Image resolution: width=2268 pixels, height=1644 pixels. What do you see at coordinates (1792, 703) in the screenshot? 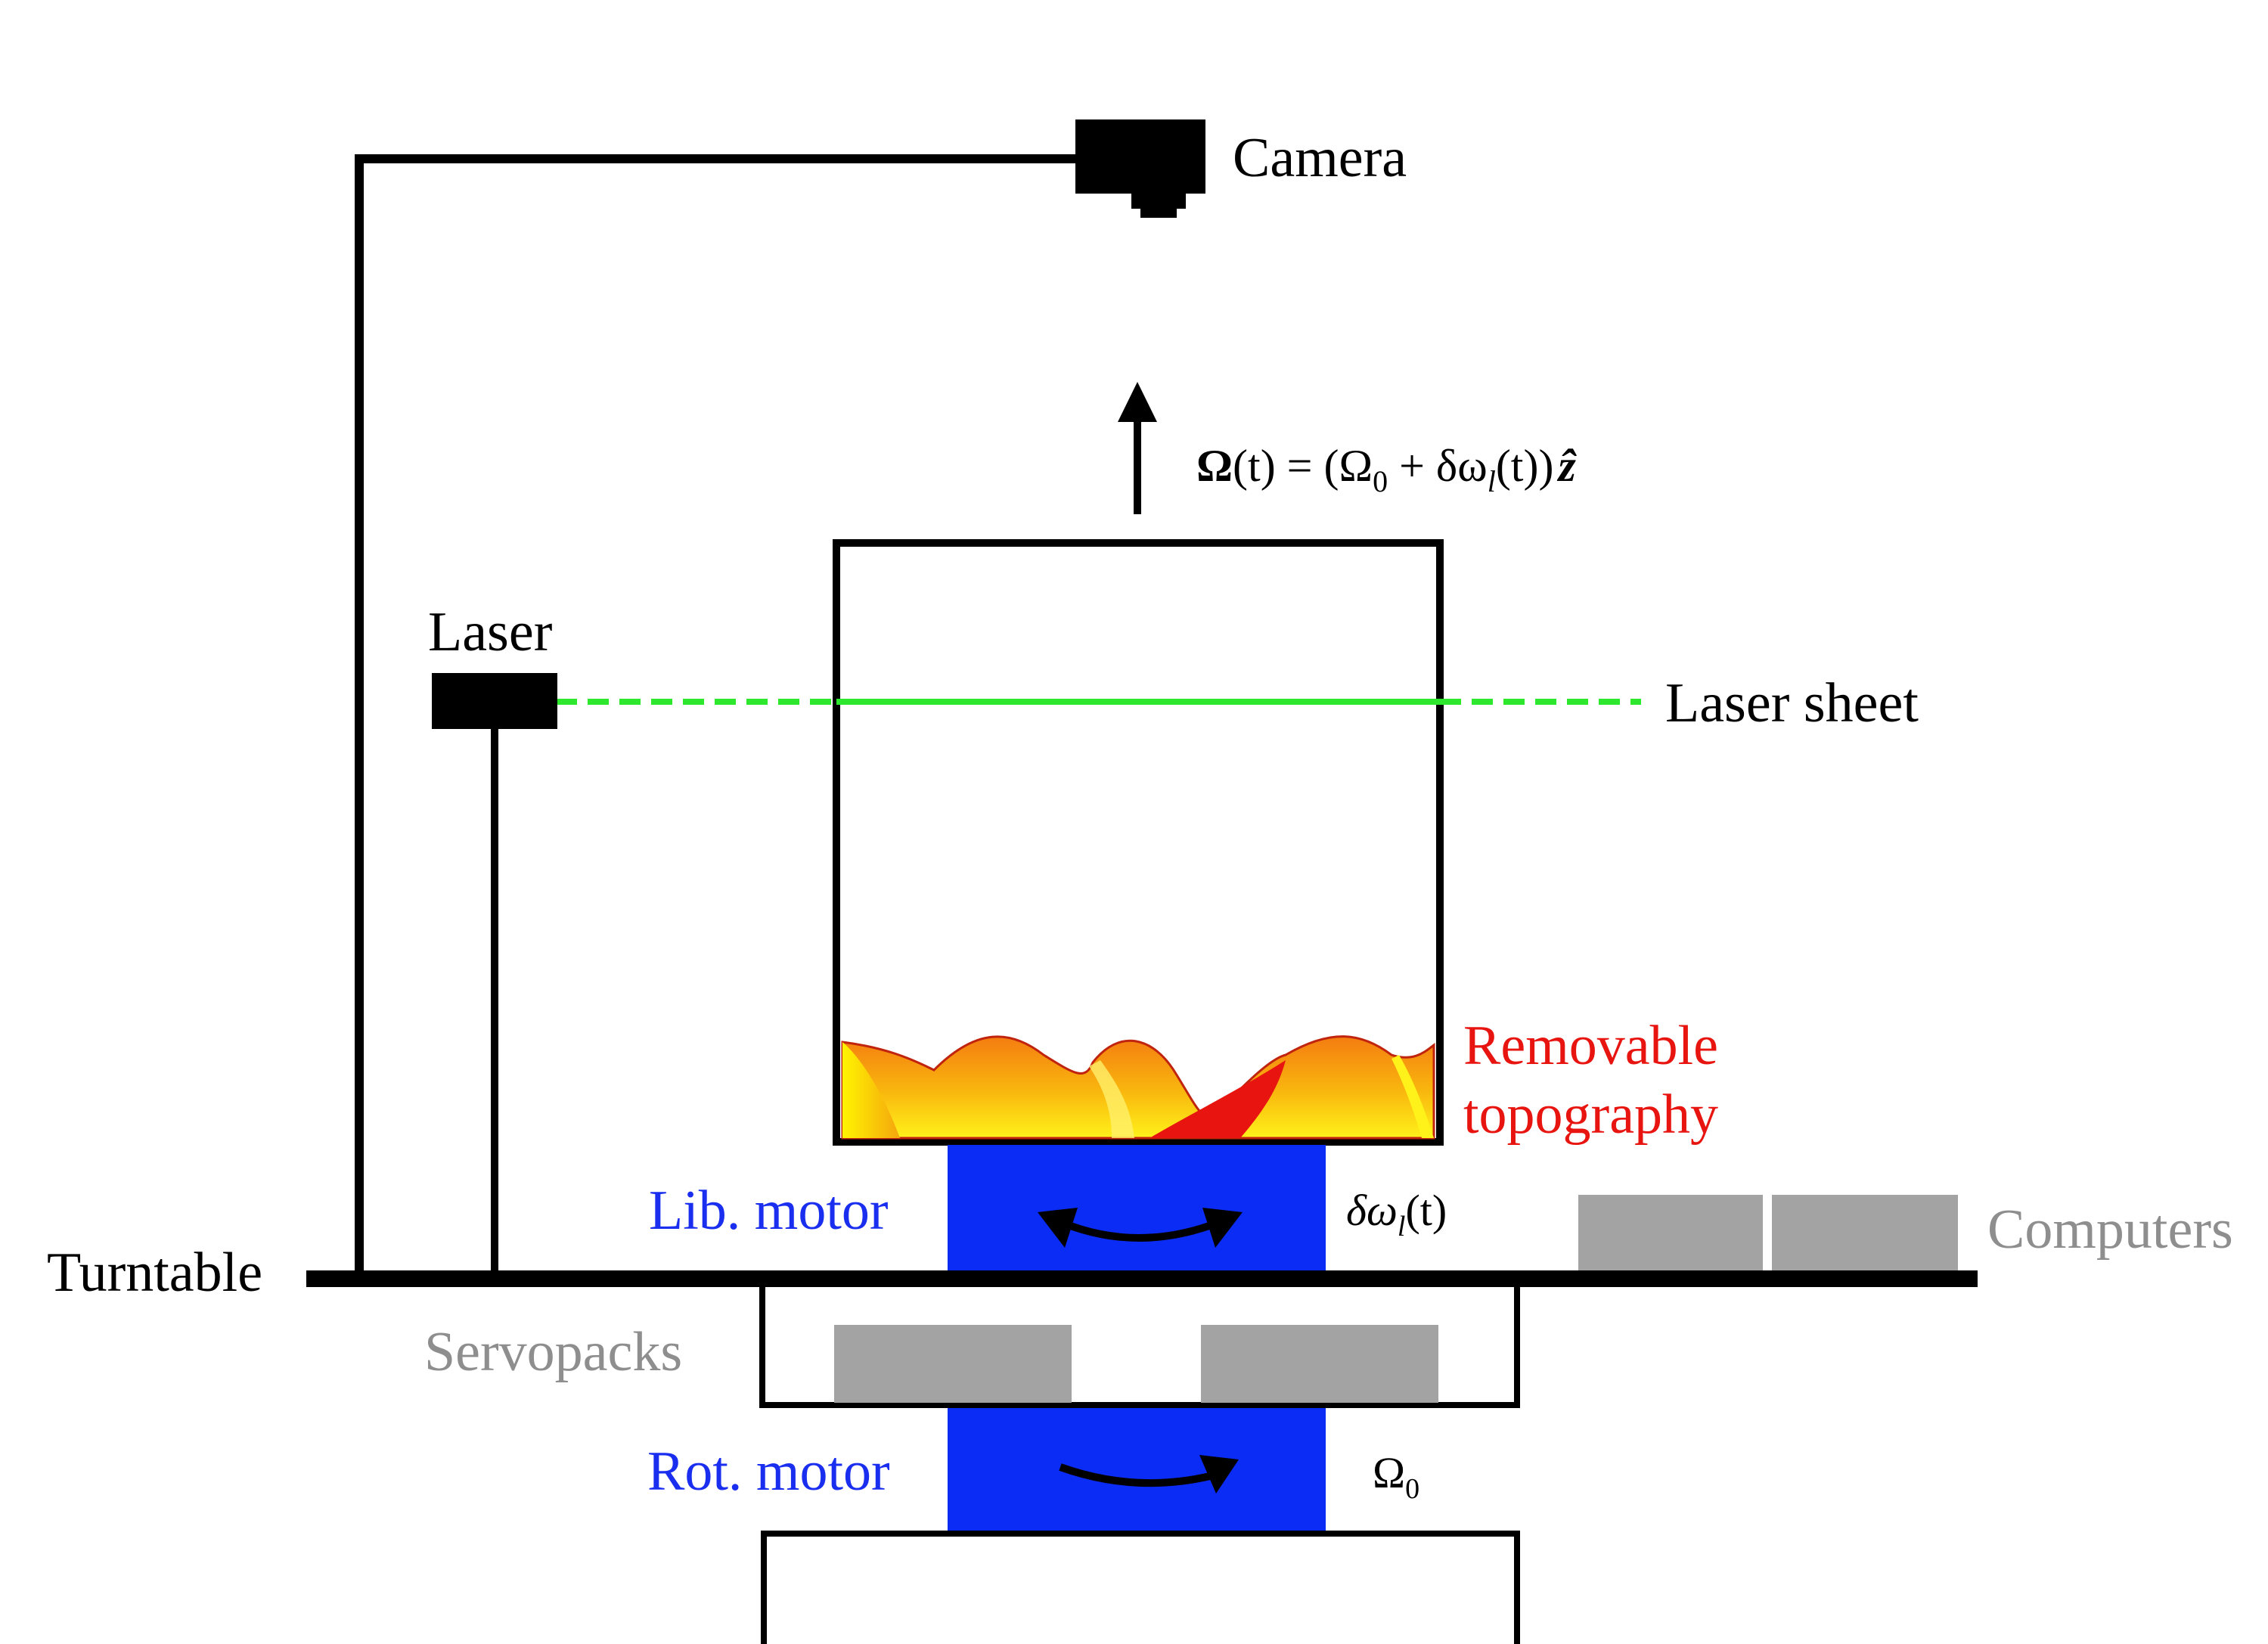
I see `laser-sheet-label: Laser sheet` at bounding box center [1792, 703].